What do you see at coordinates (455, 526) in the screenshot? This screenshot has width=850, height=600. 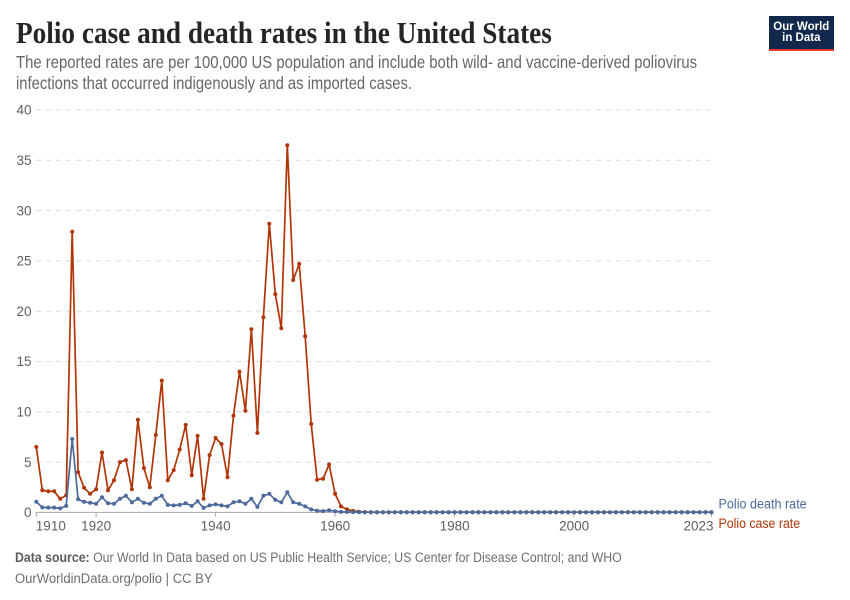 I see `svg-text: 1980` at bounding box center [455, 526].